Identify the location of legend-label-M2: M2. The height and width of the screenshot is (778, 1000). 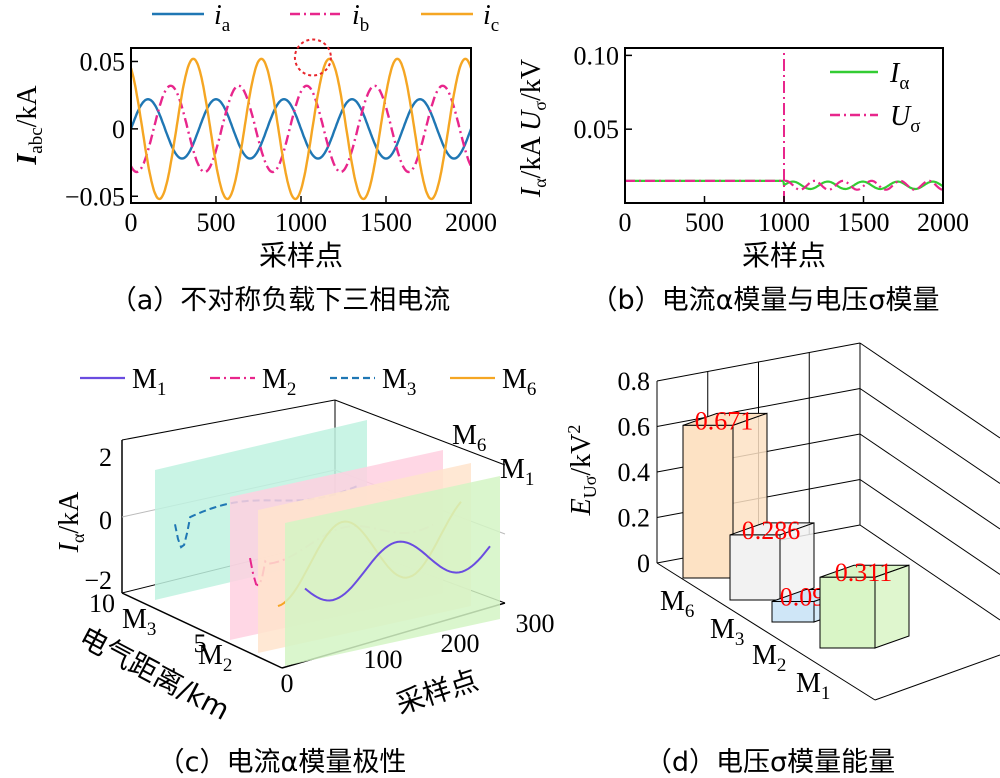
(279, 382).